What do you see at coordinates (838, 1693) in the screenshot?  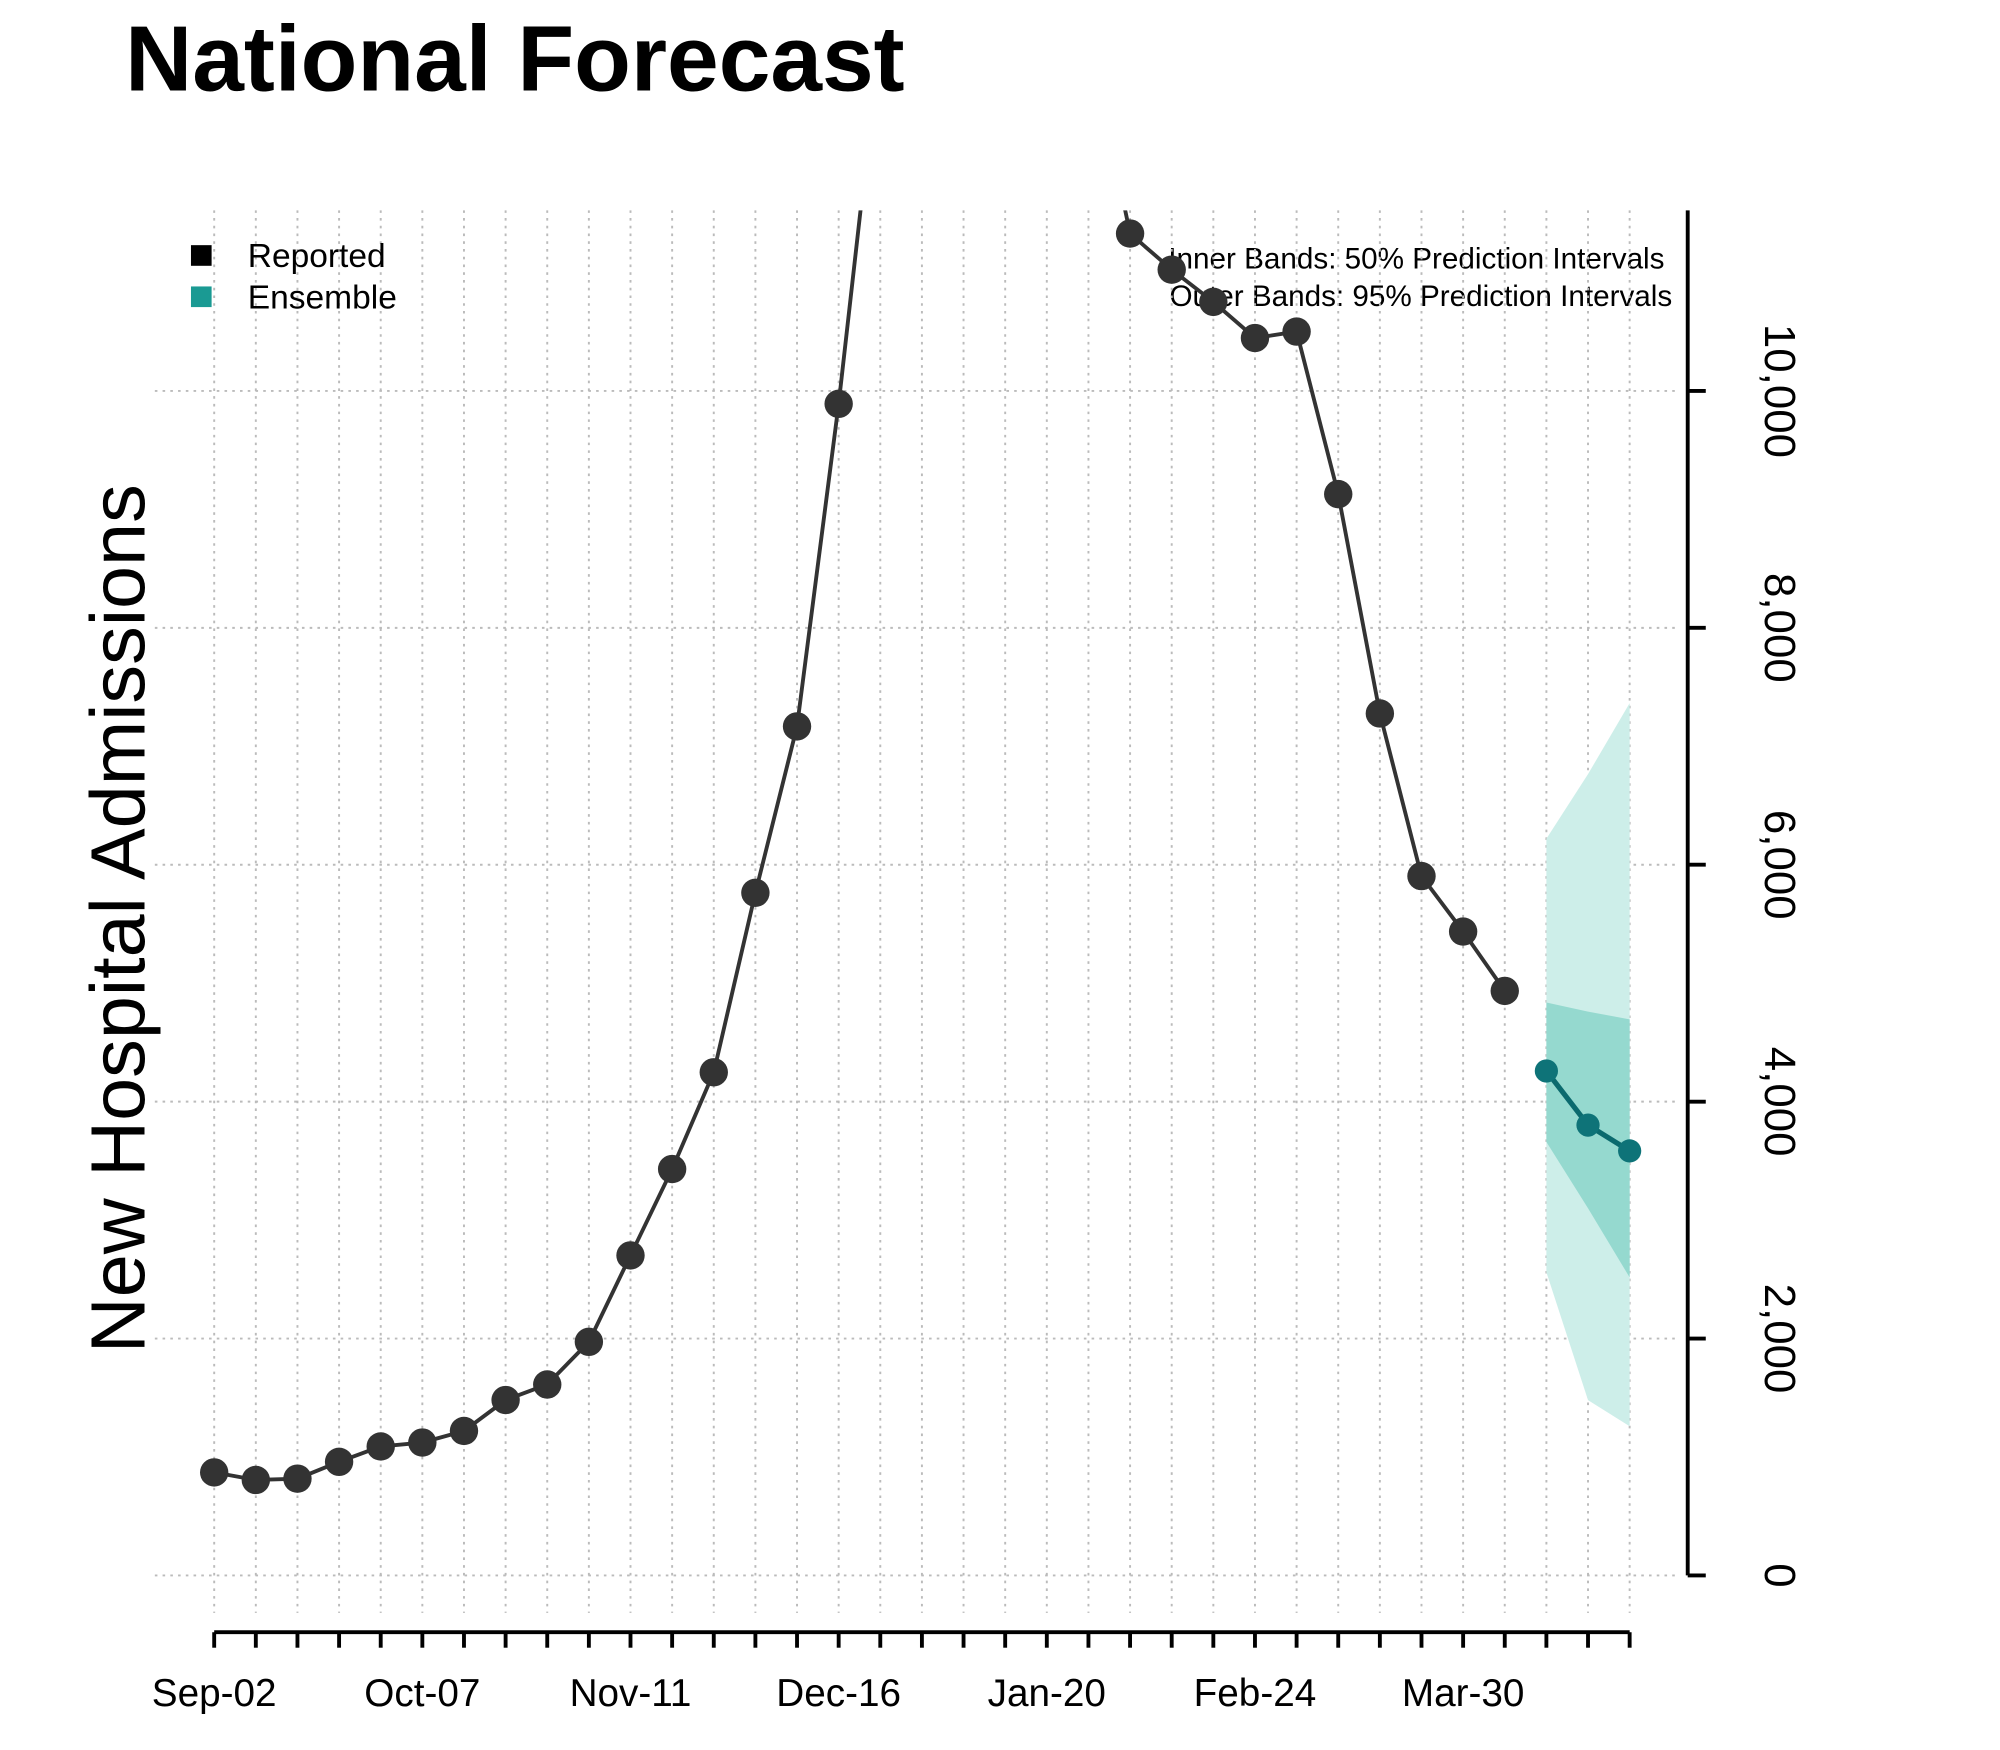 I see `x-tick-label: Dec-16` at bounding box center [838, 1693].